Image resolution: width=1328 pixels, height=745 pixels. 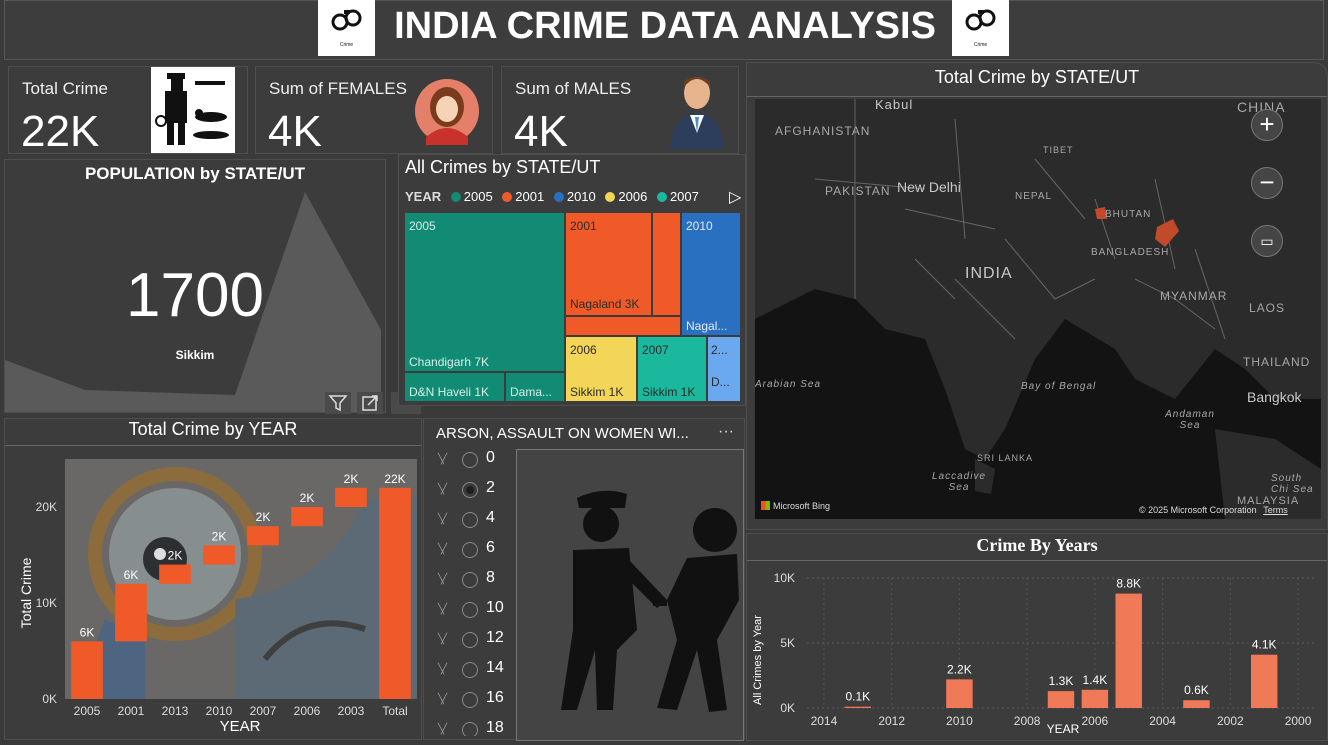 What do you see at coordinates (1128, 584) in the screenshot?
I see `data-label: 8.8K` at bounding box center [1128, 584].